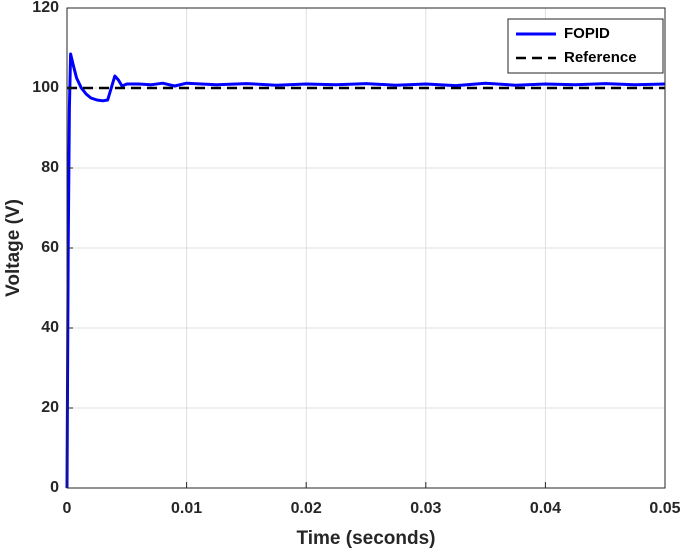  Describe the element at coordinates (545, 508) in the screenshot. I see `x-tick-label: 0.04` at that location.